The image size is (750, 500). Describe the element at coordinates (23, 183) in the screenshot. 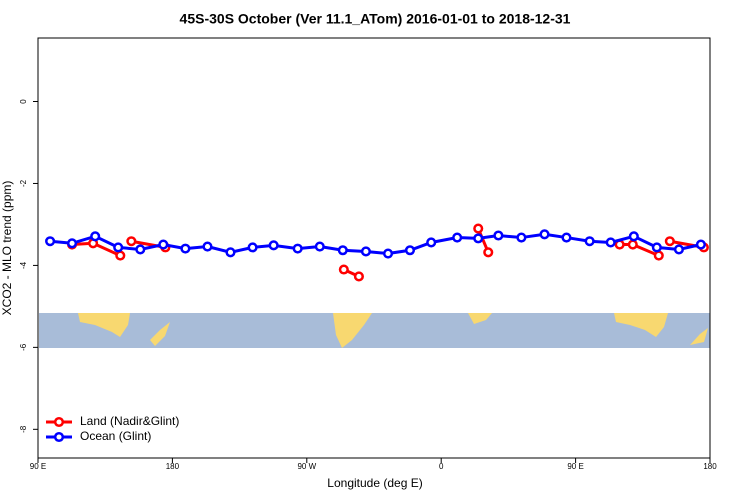

I see `y-tick-label: -2` at that location.